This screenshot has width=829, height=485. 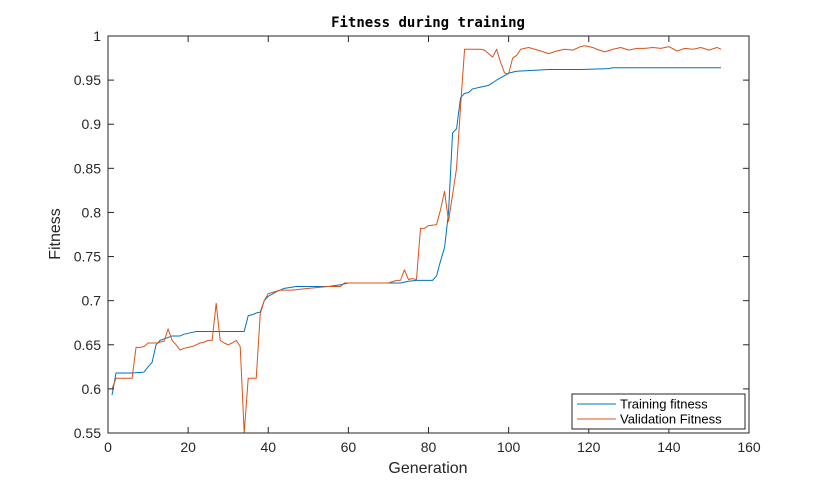 What do you see at coordinates (87, 433) in the screenshot?
I see `y-tick-label: 0.55` at bounding box center [87, 433].